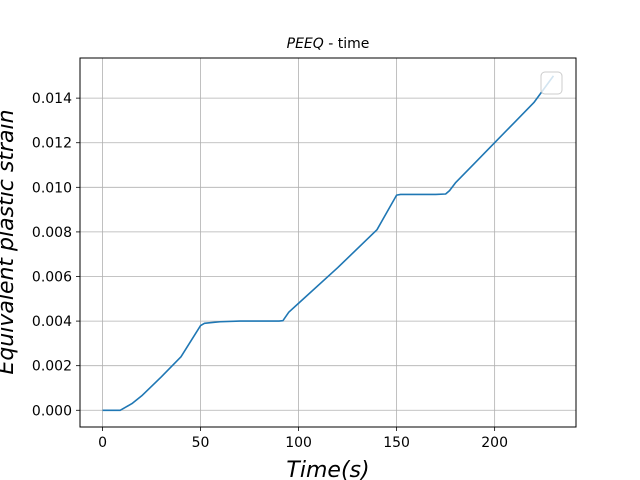 The height and width of the screenshot is (480, 640). Describe the element at coordinates (201, 443) in the screenshot. I see `x-tick-label: 50` at that location.